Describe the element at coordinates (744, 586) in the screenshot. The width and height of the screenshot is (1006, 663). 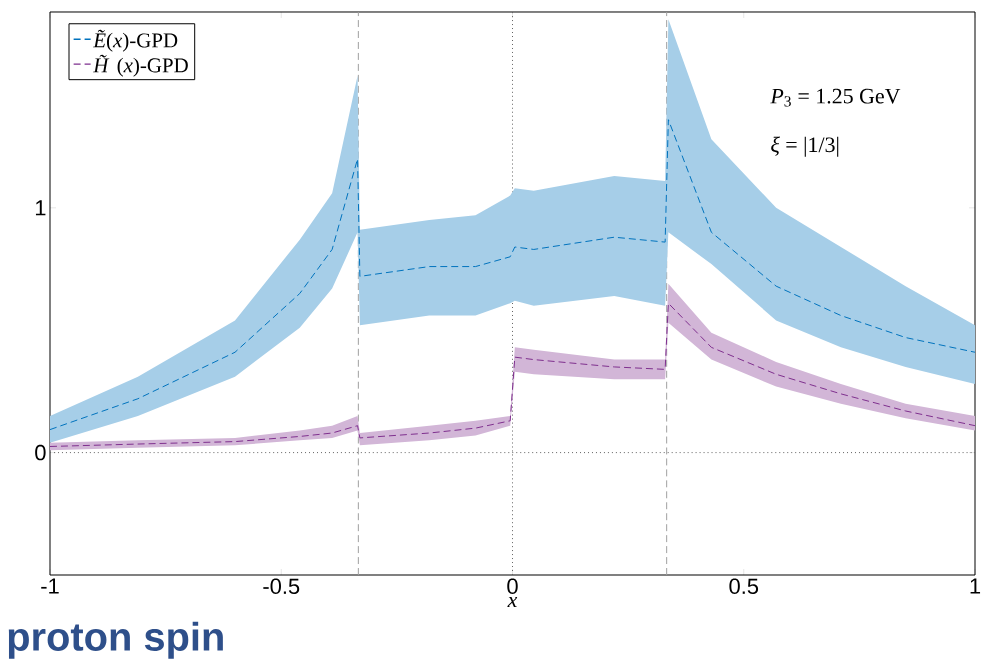
I see `x-tick-label: 0.5` at that location.